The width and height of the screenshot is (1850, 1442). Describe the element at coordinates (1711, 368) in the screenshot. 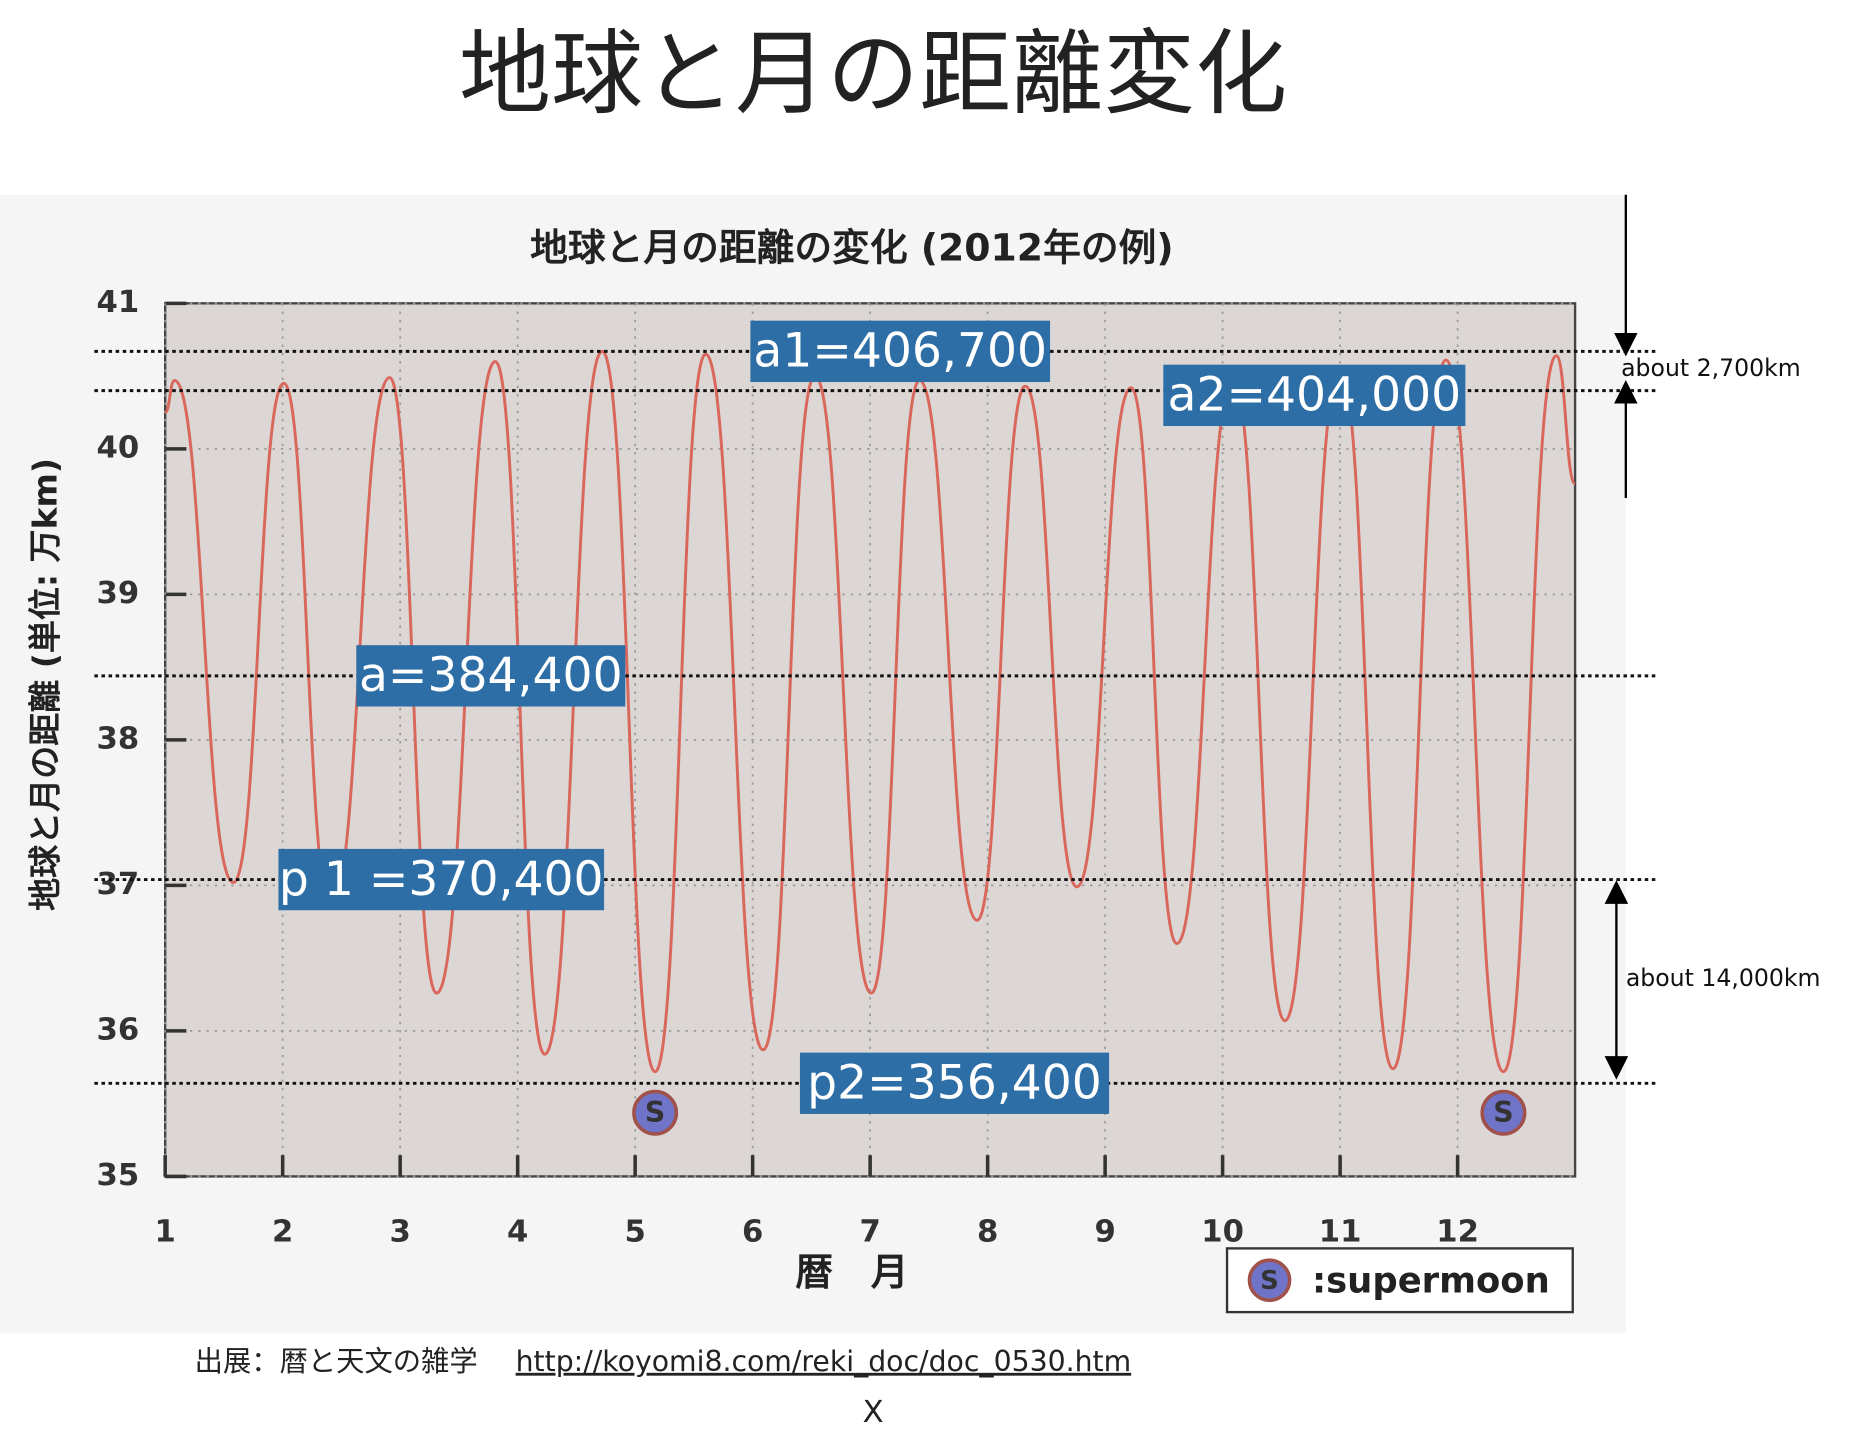

I see `difference-note: about 2,700km` at that location.